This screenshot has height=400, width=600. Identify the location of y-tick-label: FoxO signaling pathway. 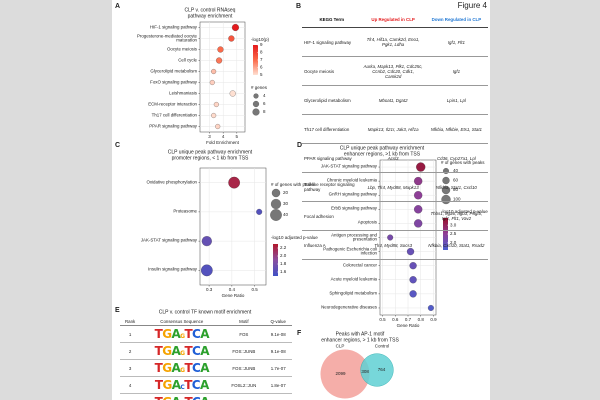
(173, 82).